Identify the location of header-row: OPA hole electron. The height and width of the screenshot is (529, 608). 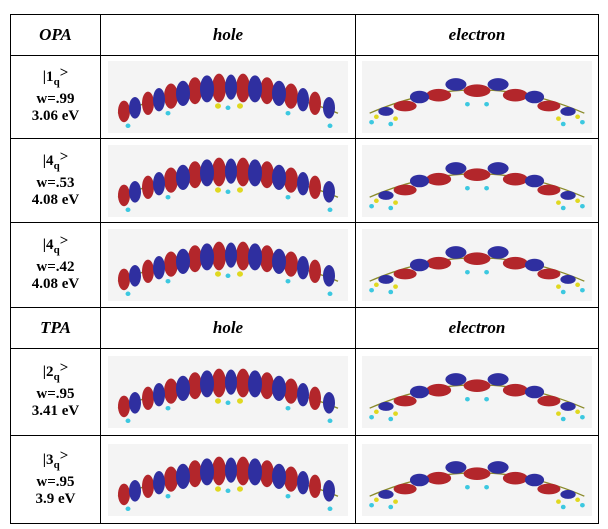
(304, 35).